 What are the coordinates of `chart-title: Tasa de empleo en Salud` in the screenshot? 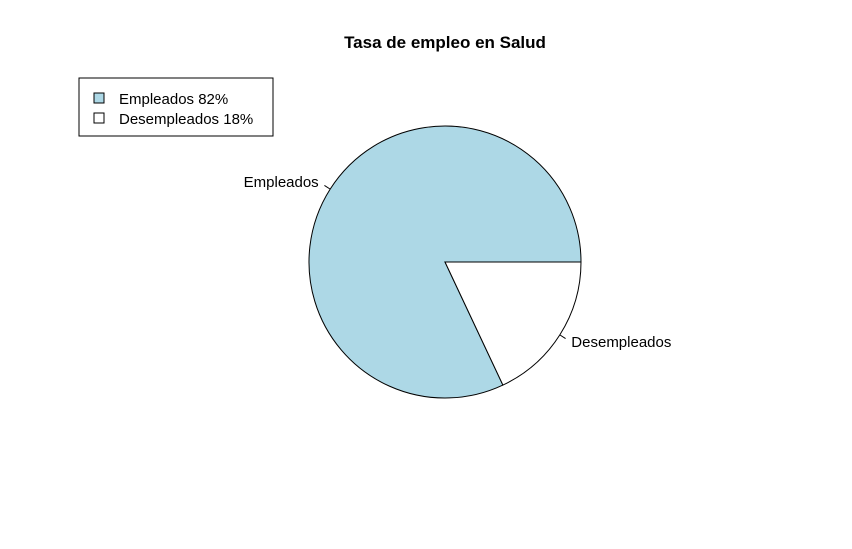 It's located at (445, 42).